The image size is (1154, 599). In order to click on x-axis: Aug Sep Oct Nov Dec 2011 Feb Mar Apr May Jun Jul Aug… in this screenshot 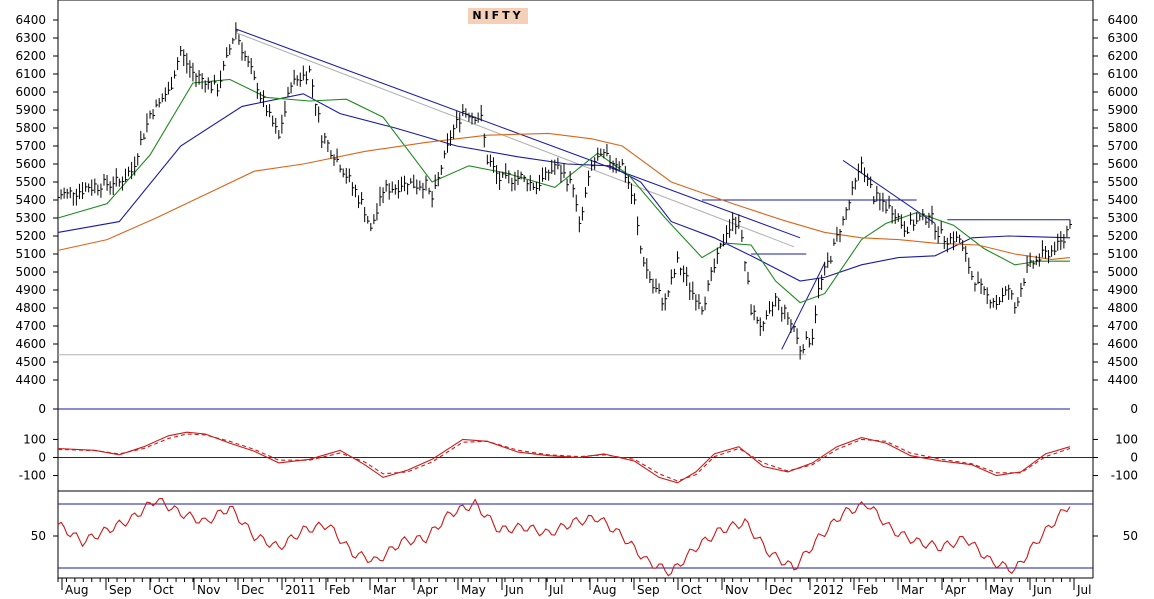, I will do `click(574, 587)`.